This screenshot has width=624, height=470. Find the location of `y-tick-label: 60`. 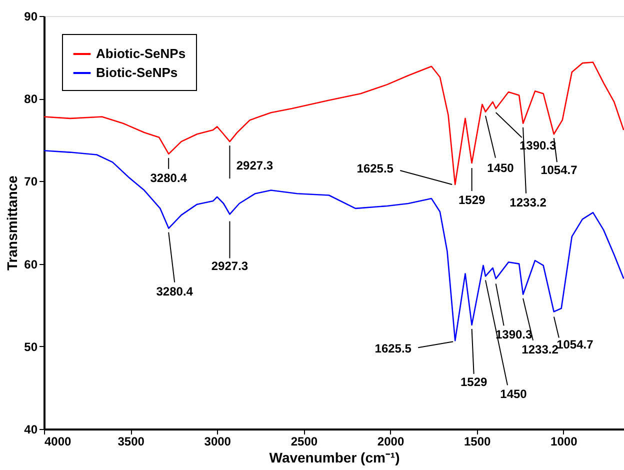

y-tick-label: 60 is located at coordinates (31, 264).